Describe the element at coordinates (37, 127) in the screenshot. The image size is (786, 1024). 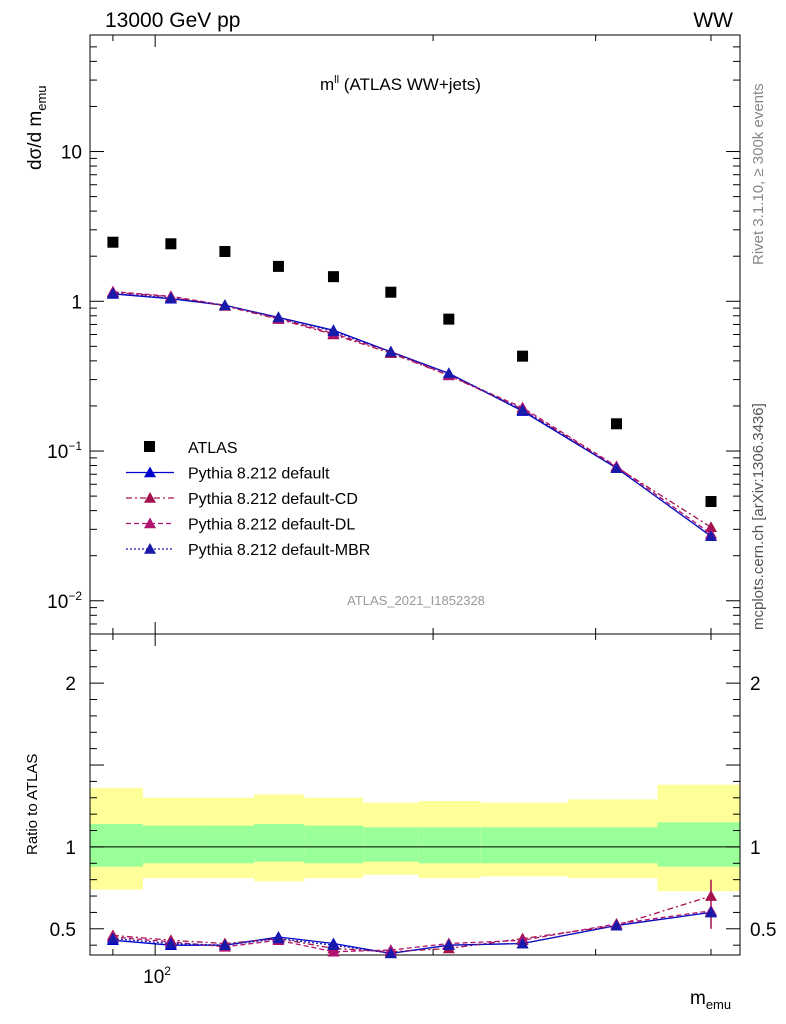
I see `top-y-label: dσ/d memu` at that location.